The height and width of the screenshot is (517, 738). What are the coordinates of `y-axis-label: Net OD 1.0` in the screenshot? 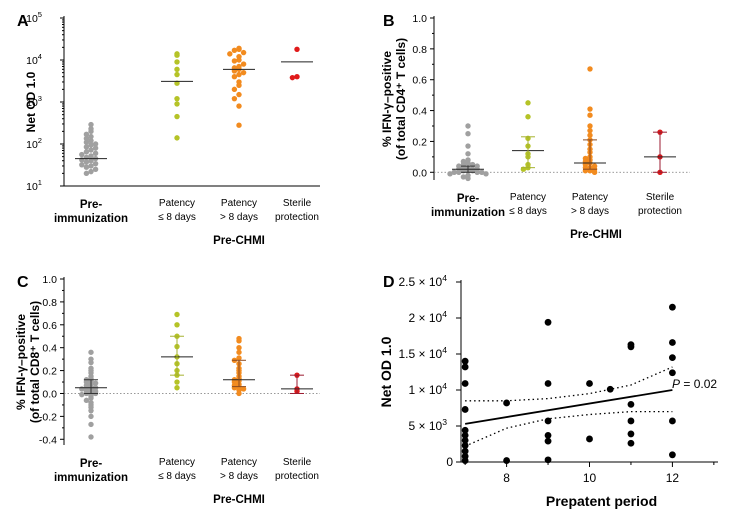 It's located at (31, 101).